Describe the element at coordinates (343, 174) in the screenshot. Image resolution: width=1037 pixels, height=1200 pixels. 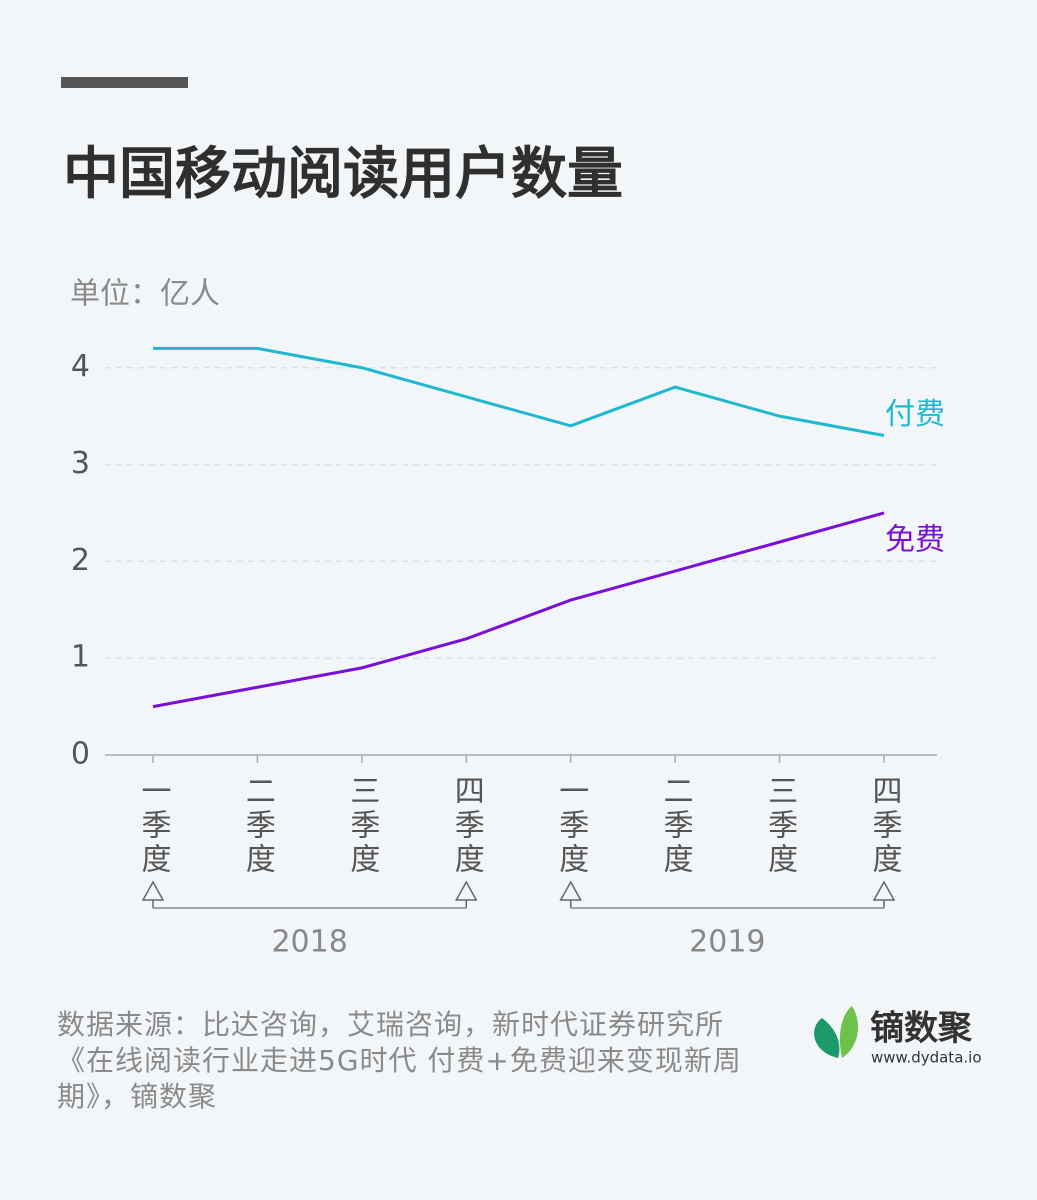
I see `chart-title: 中国移动阅读用户数量` at that location.